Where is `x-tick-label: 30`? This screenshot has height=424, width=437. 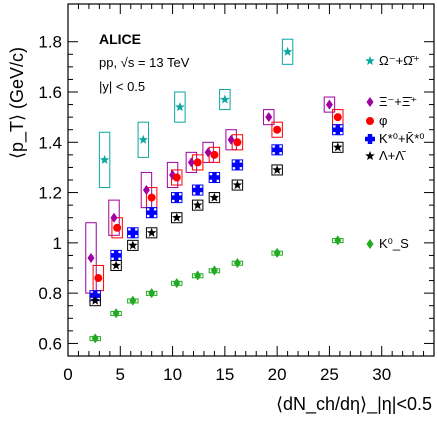
x-tick-label: 30 is located at coordinates (381, 374).